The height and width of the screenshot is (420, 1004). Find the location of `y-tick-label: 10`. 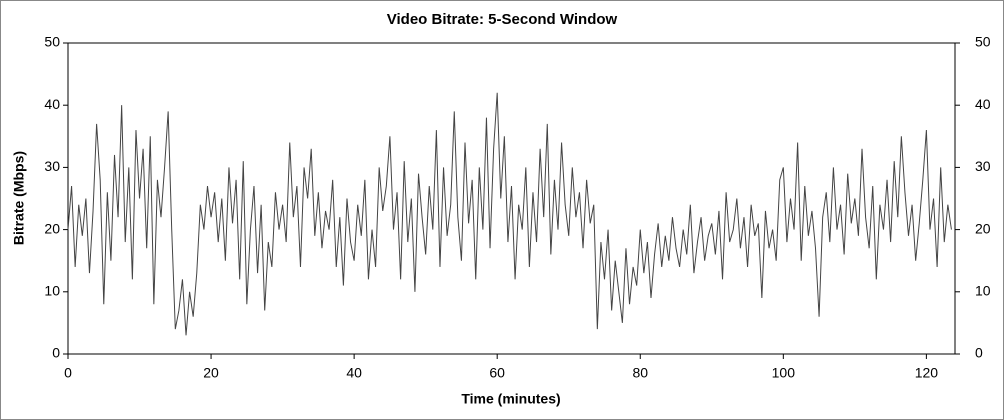

y-tick-label: 10 is located at coordinates (52, 291).